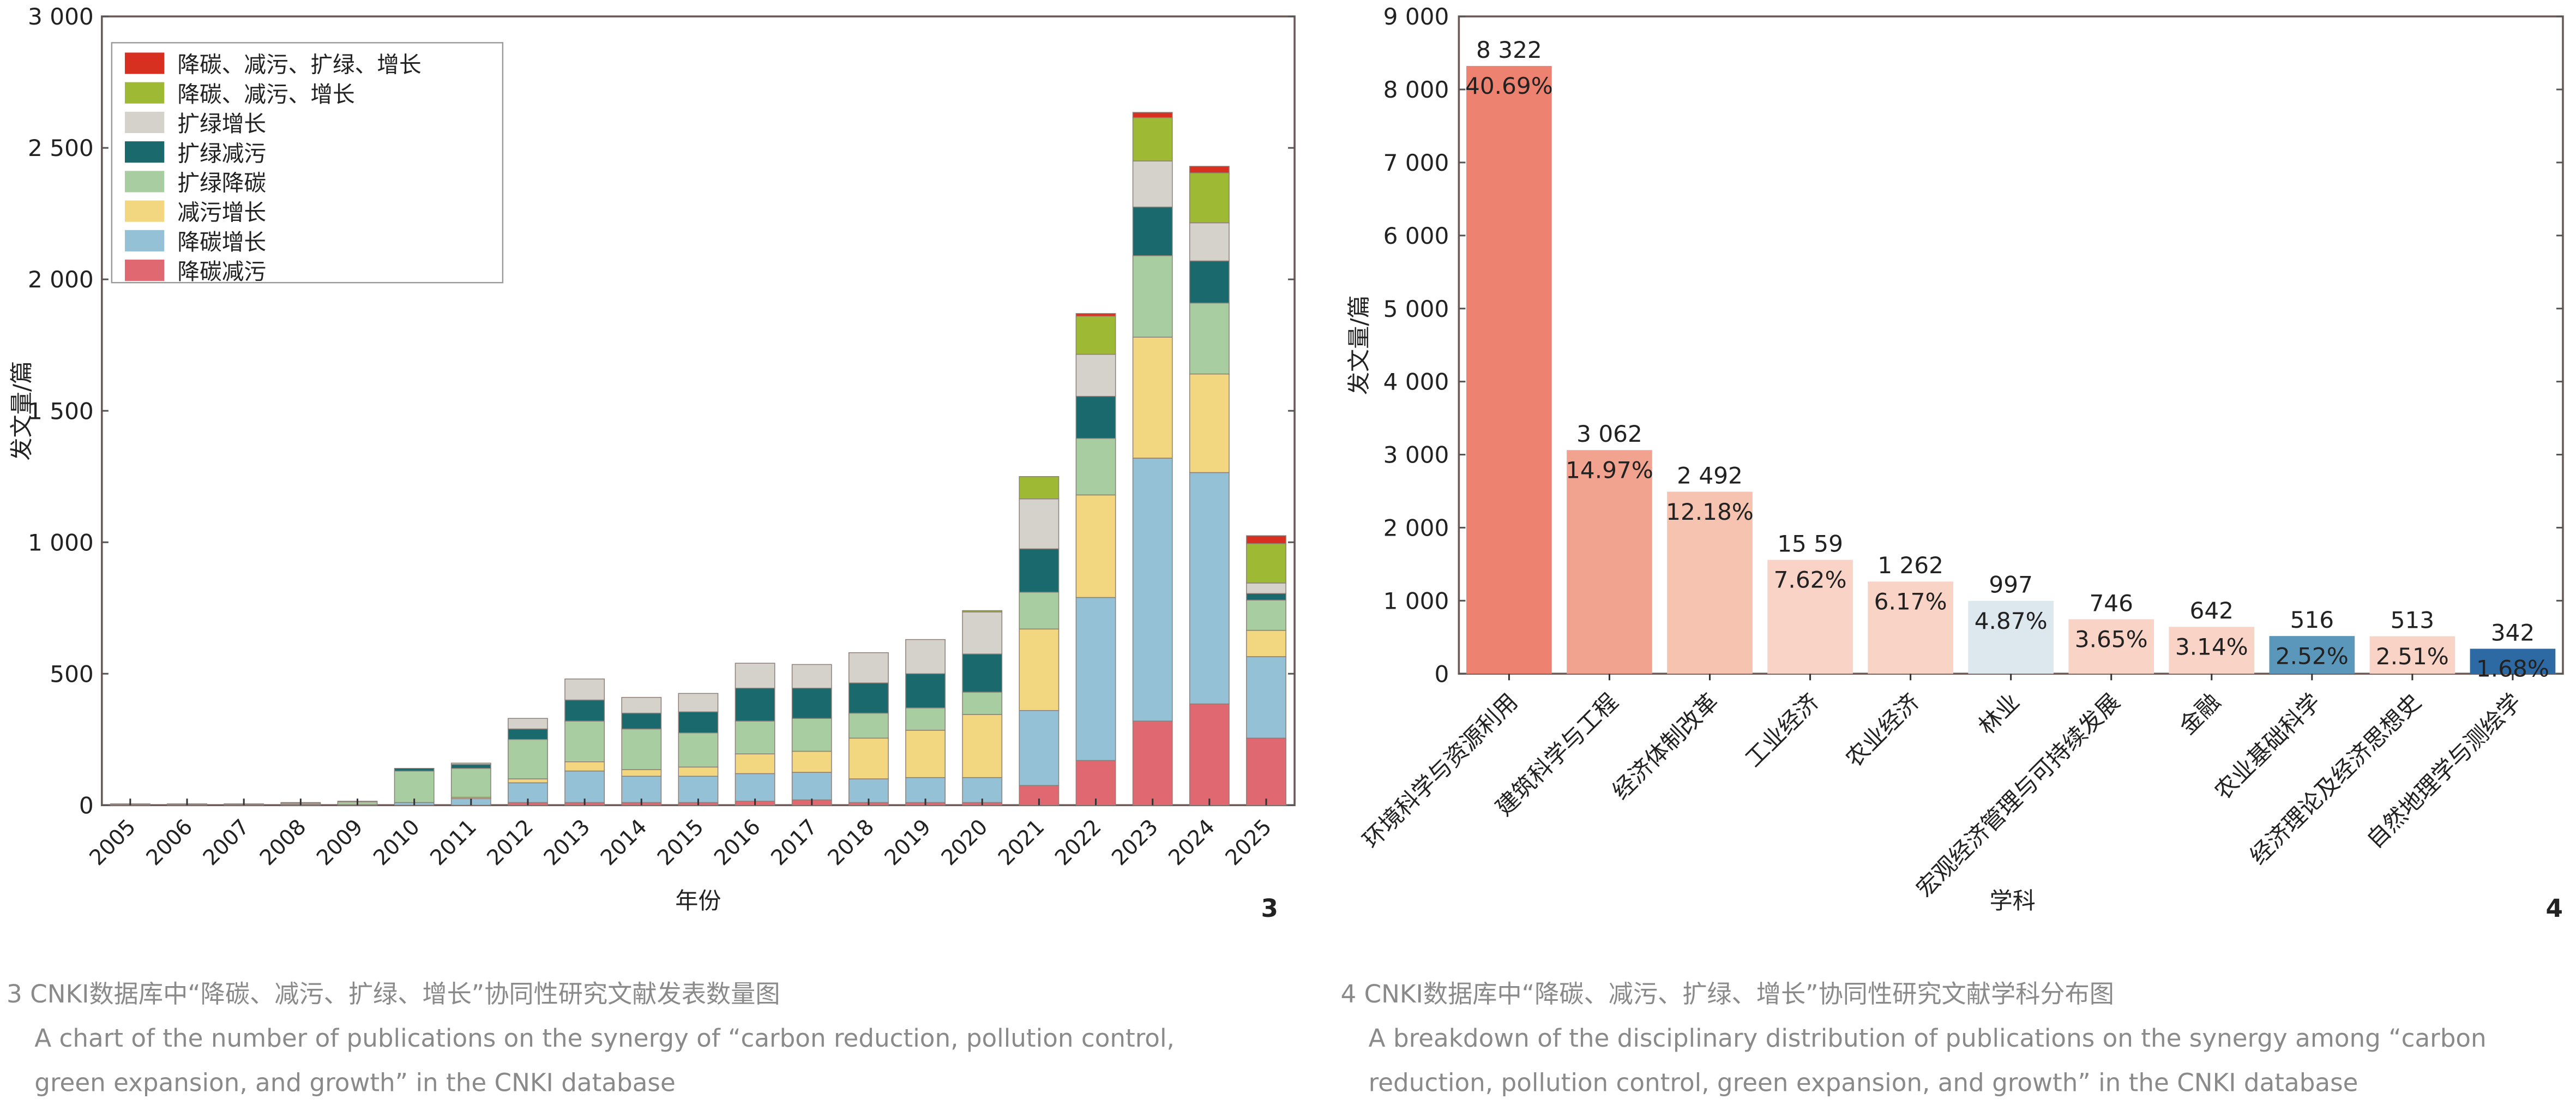 This screenshot has width=2576, height=1111. What do you see at coordinates (1078, 842) in the screenshot?
I see `x-tick-label-3: 2022` at bounding box center [1078, 842].